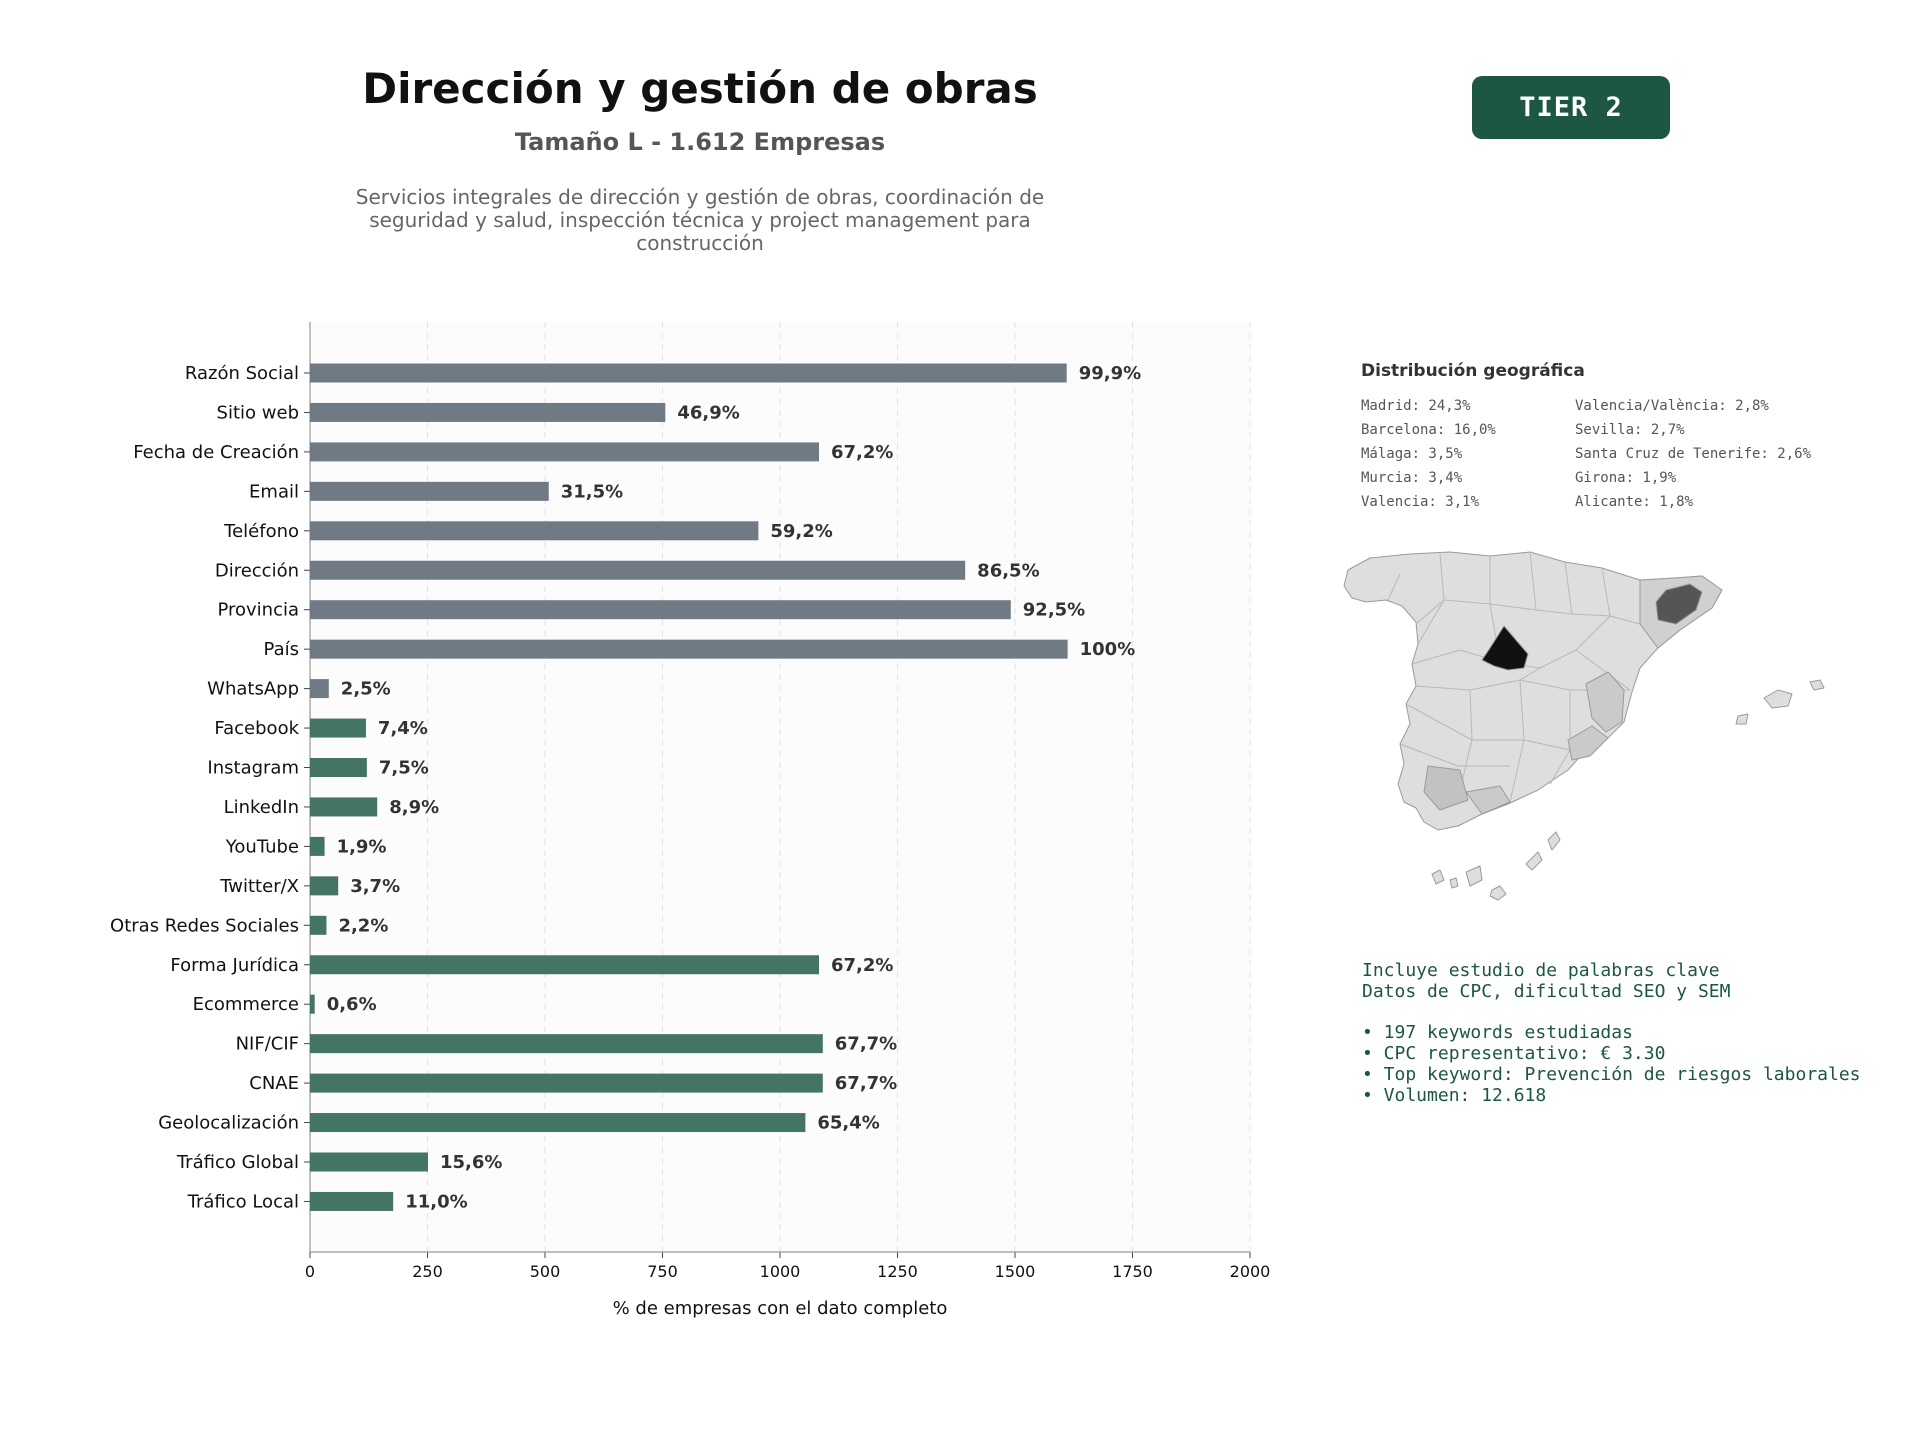 The image size is (1920, 1440). I want to click on category-label: WhatsApp, so click(253, 689).